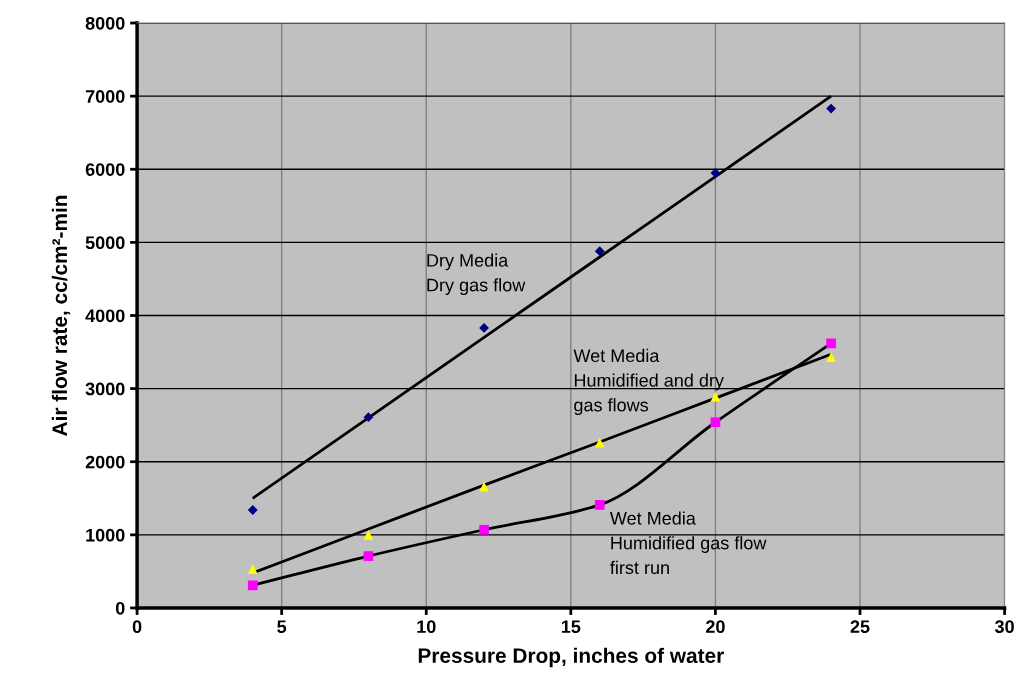 The image size is (1023, 689). What do you see at coordinates (105, 96) in the screenshot?
I see `y-tick-label: 7000` at bounding box center [105, 96].